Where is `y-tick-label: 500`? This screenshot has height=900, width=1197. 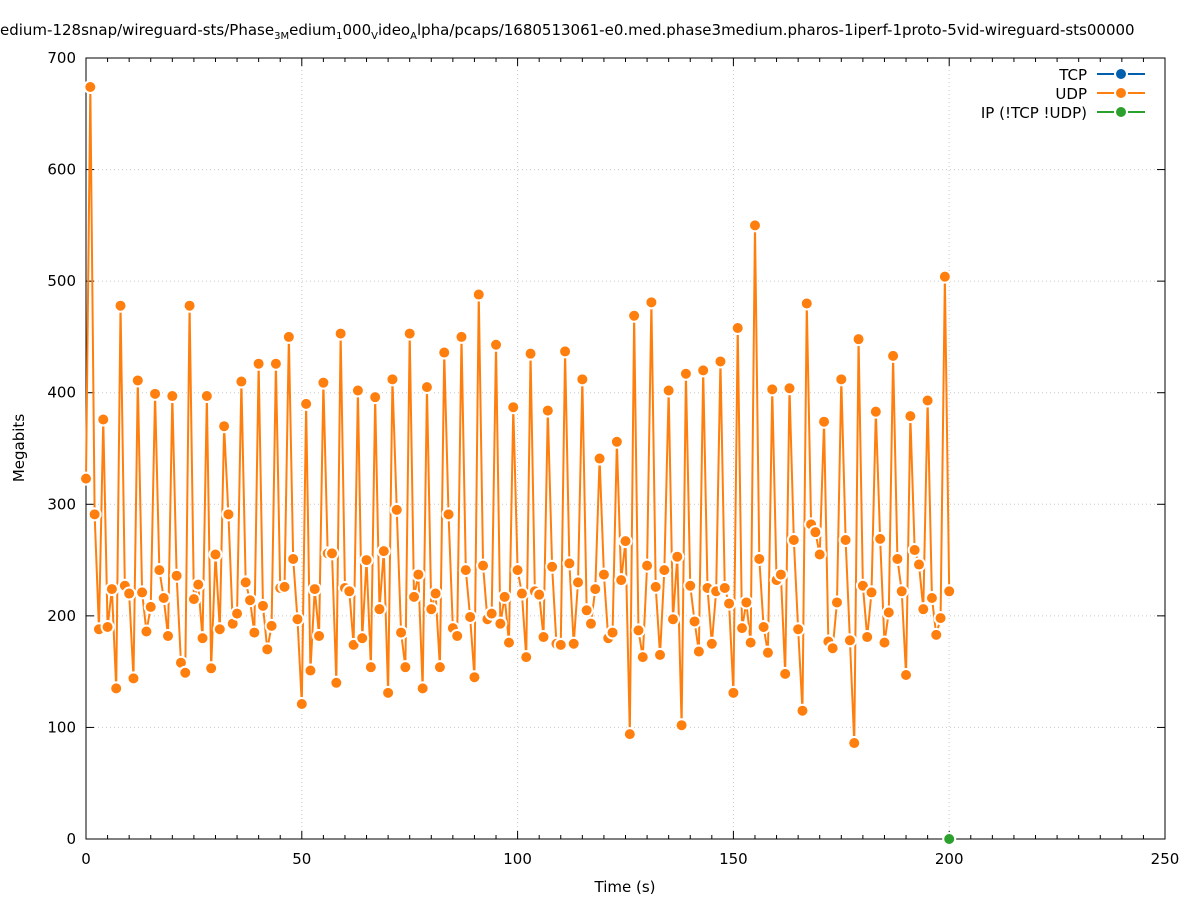 y-tick-label: 500 is located at coordinates (61, 281).